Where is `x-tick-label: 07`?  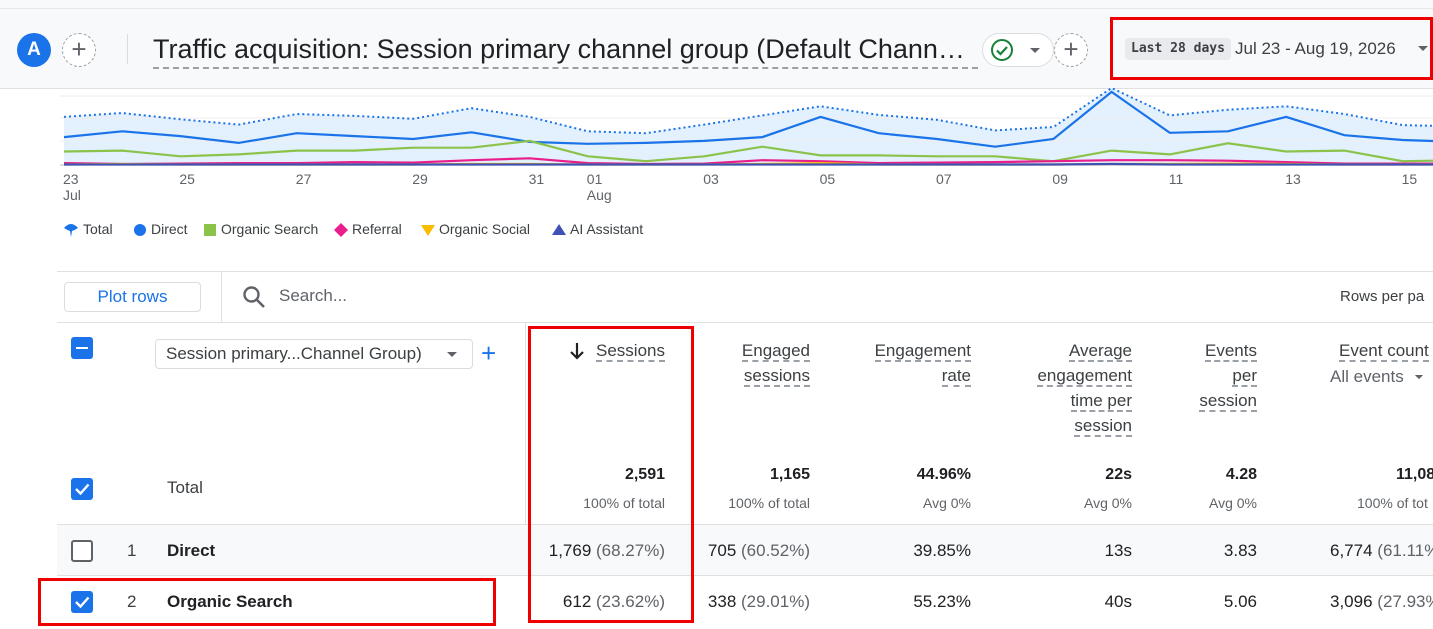
x-tick-label: 07 is located at coordinates (944, 179).